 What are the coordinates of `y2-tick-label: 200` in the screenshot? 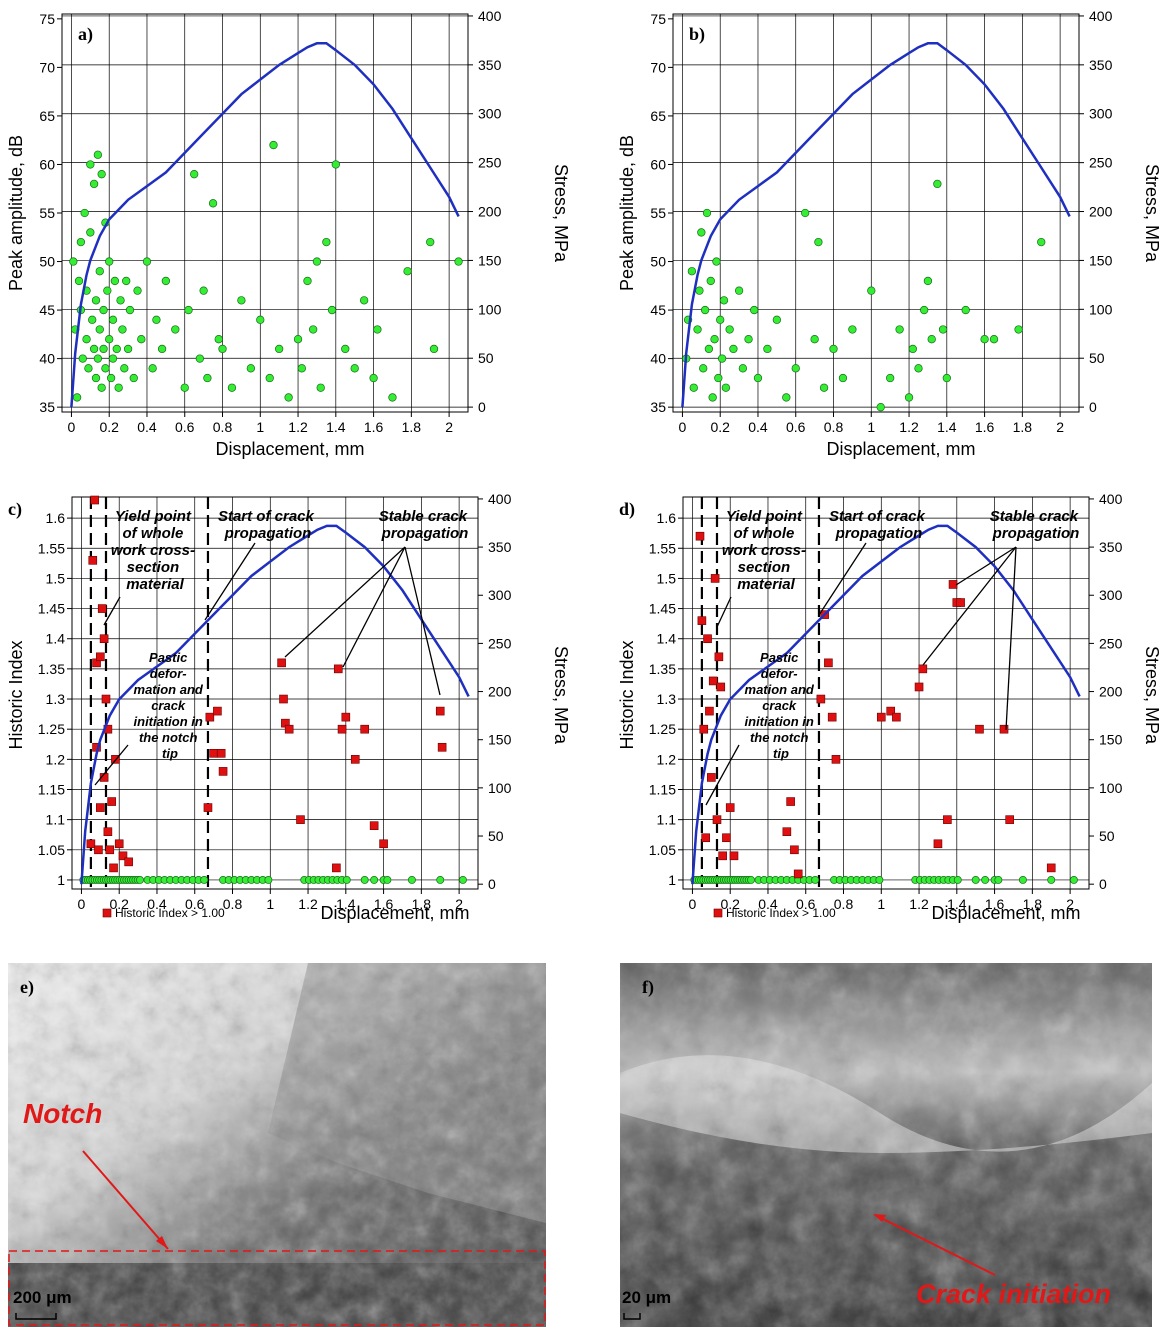 It's located at (490, 212).